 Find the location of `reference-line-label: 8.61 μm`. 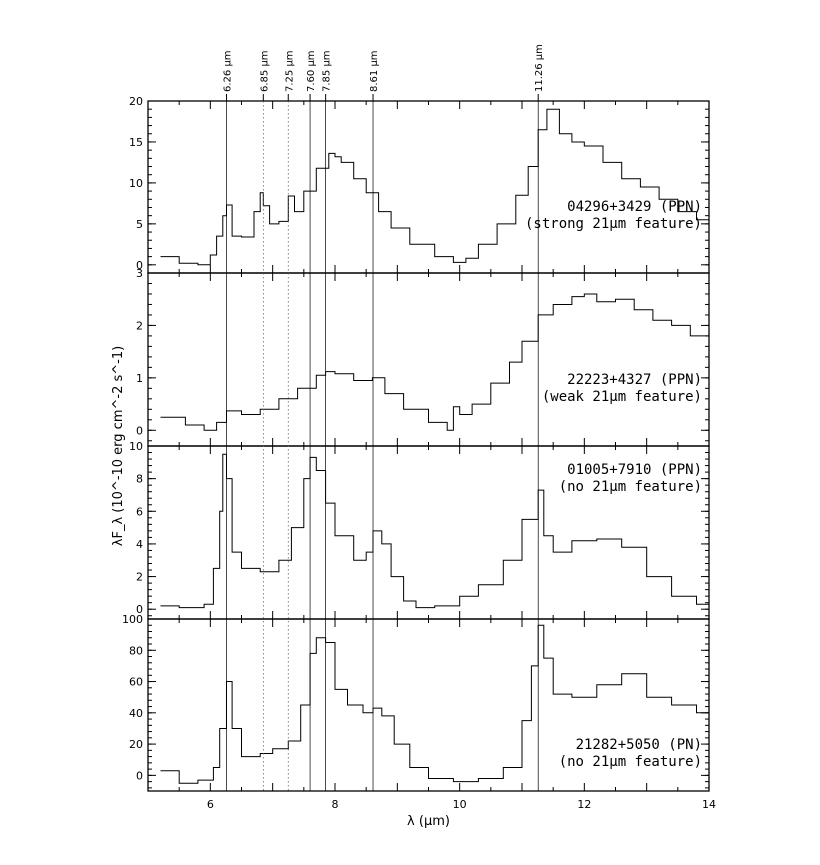

reference-line-label: 8.61 μm is located at coordinates (374, 71).